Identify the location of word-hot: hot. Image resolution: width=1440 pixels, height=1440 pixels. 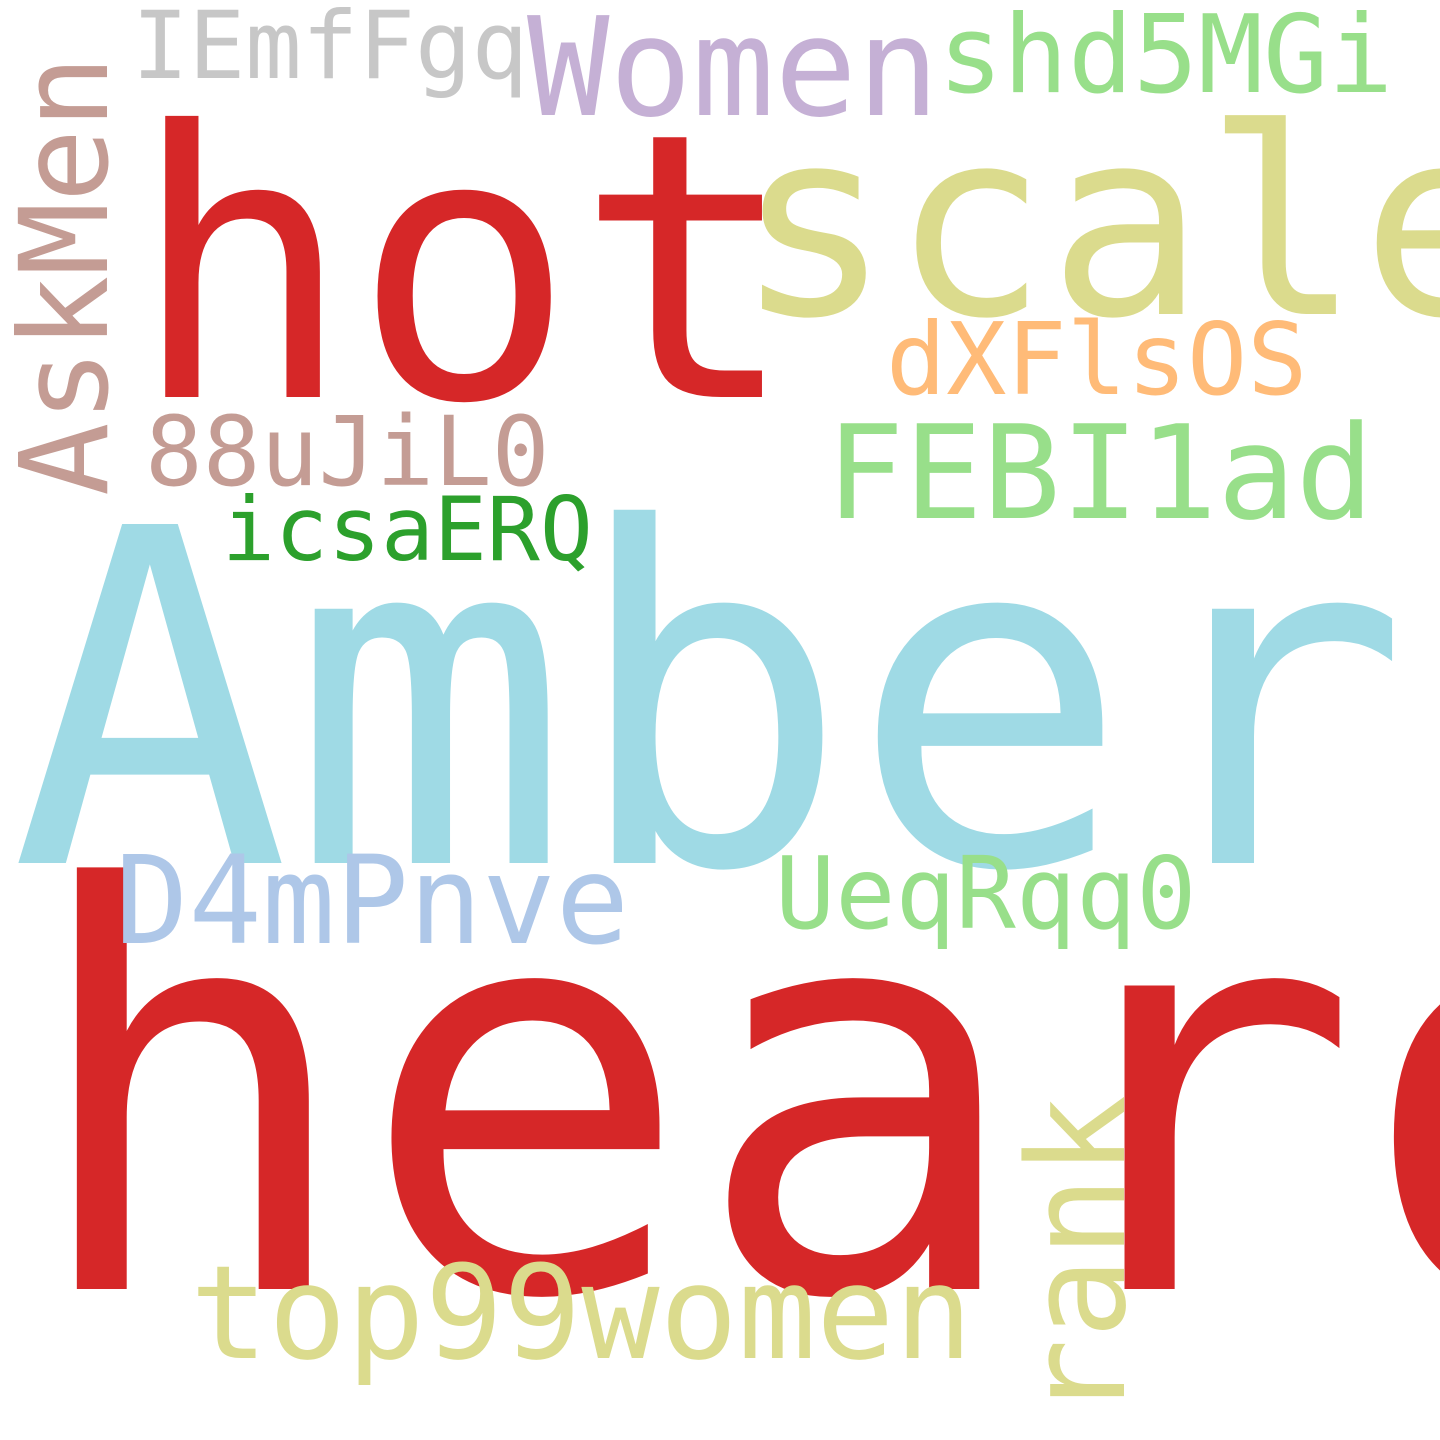
(464, 270).